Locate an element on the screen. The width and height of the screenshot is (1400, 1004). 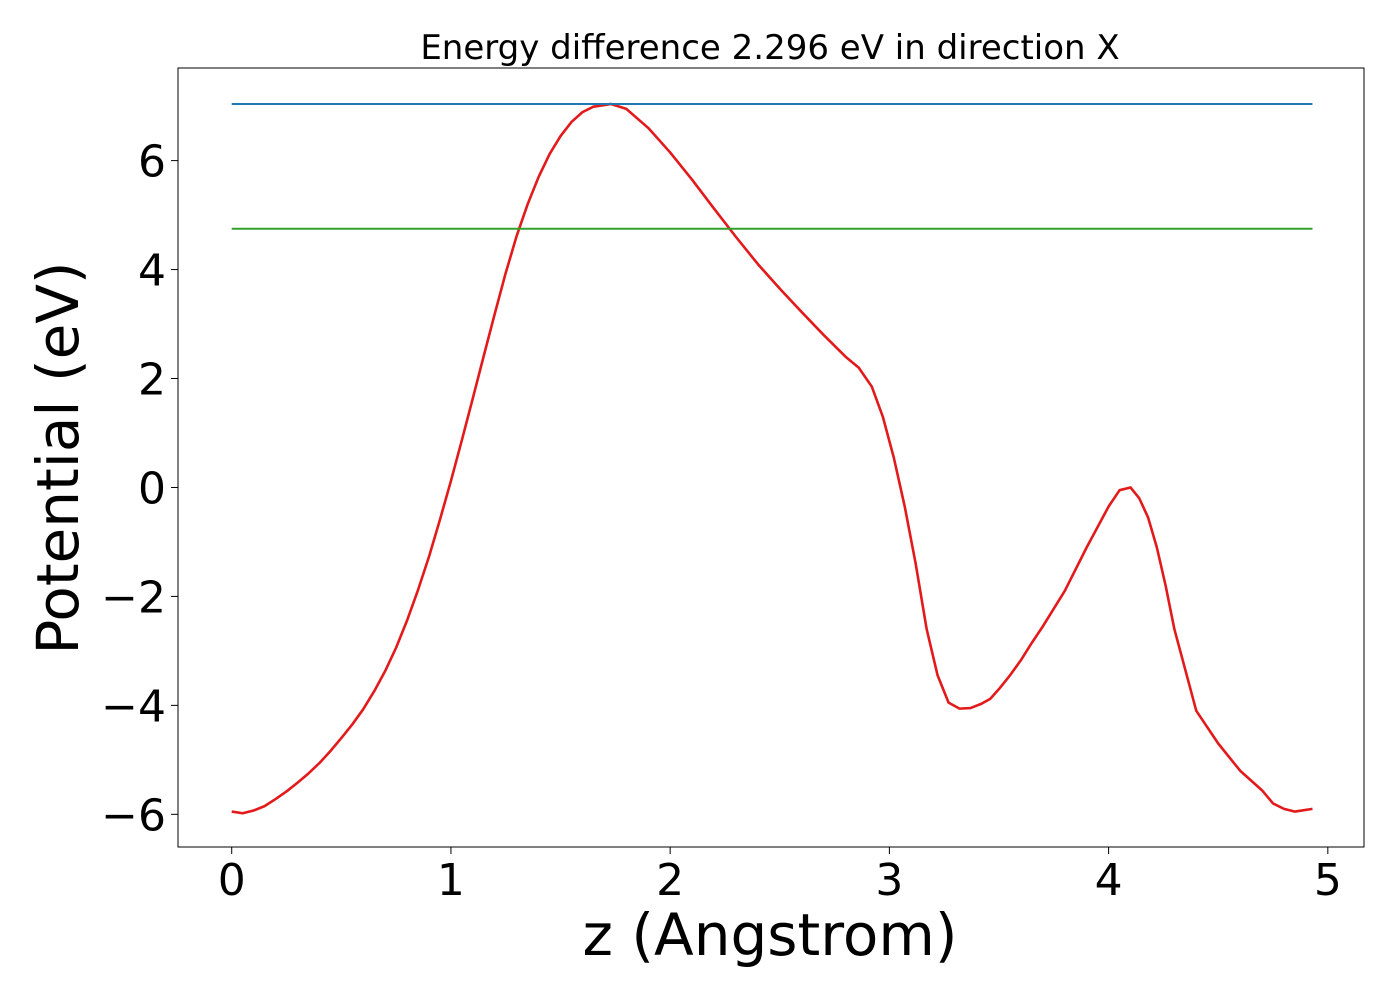
x-tick-label-2: 2 is located at coordinates (670, 880).